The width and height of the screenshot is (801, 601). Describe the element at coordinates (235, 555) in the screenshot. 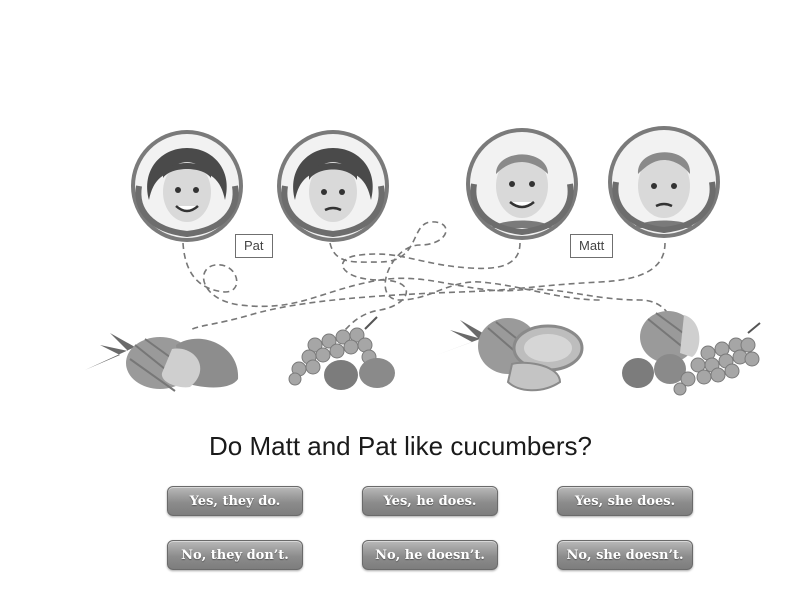

I see `answer-button-no-they-dont: No, they don’t.` at that location.